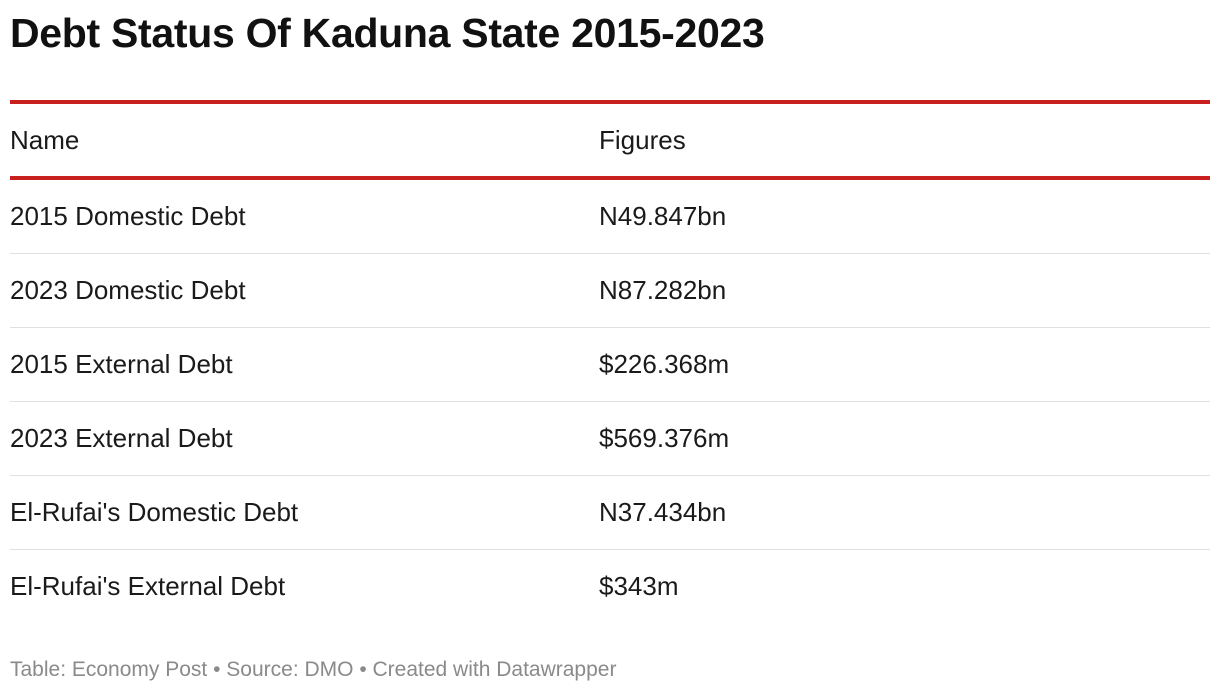  I want to click on table-cell: N87.282bn, so click(904, 290).